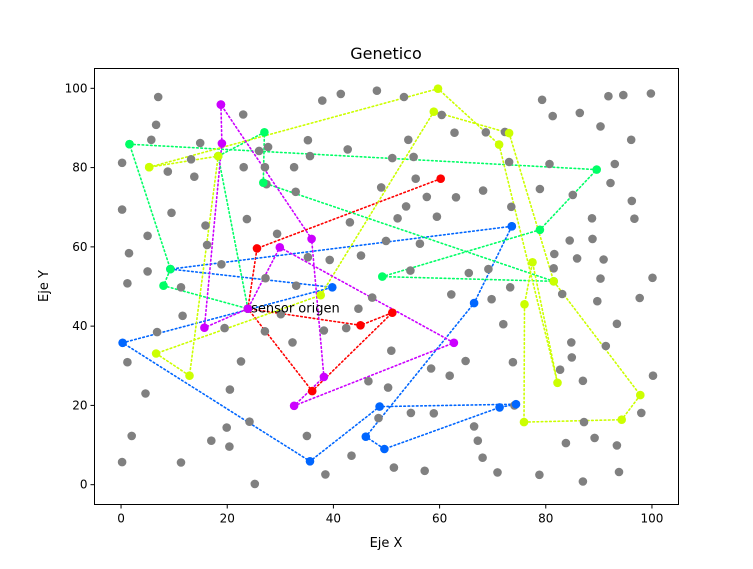  Describe the element at coordinates (386, 543) in the screenshot. I see `x-axis-label: Eje X` at that location.